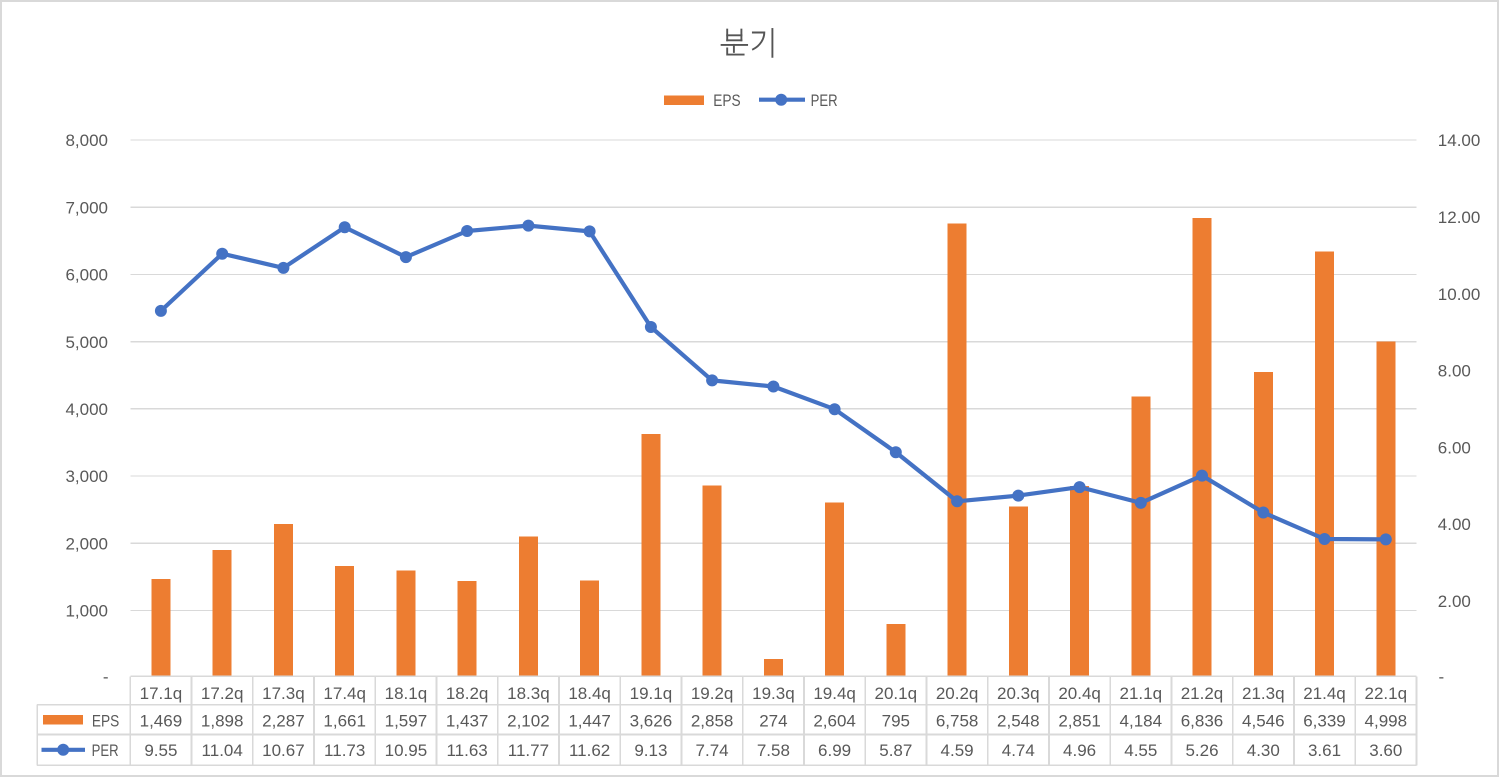  I want to click on svg-text: 11.62, so click(589, 750).